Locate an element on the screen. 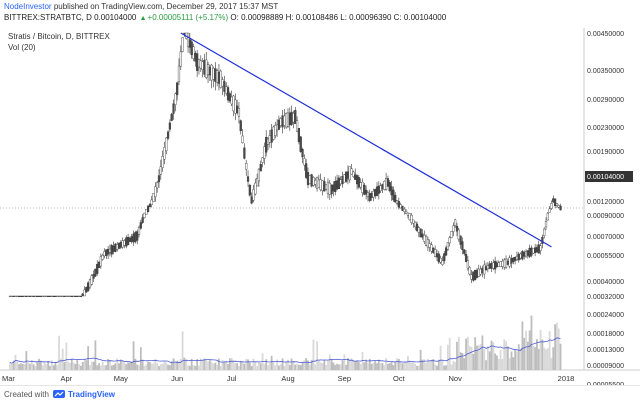 The width and height of the screenshot is (640, 404). x-tick-label: Dec is located at coordinates (510, 378).